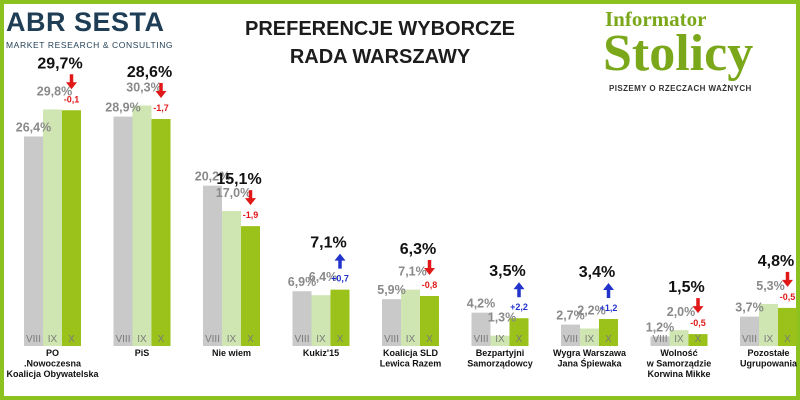 This screenshot has height=400, width=800. What do you see at coordinates (481, 304) in the screenshot?
I see `value-label-viii: 4,2%` at bounding box center [481, 304].